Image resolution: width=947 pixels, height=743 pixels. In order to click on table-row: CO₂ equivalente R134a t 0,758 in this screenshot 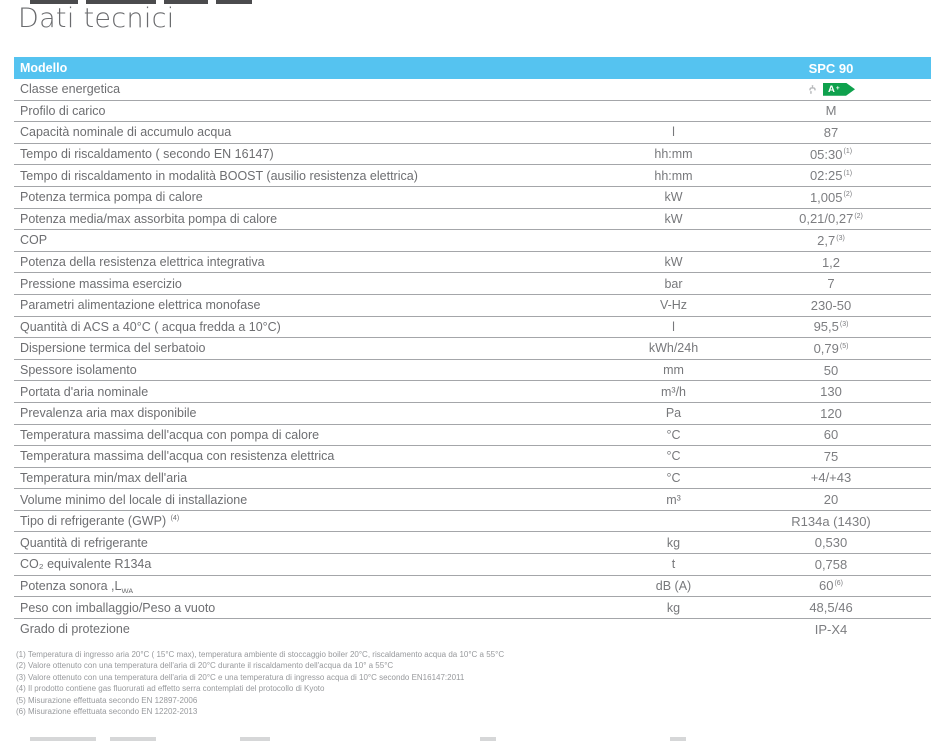, I will do `click(472, 565)`.